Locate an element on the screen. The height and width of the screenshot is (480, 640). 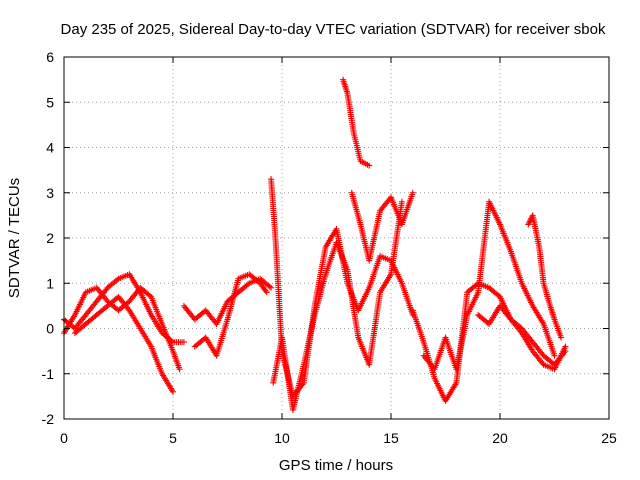
y-tick-label: 6 is located at coordinates (50, 57).